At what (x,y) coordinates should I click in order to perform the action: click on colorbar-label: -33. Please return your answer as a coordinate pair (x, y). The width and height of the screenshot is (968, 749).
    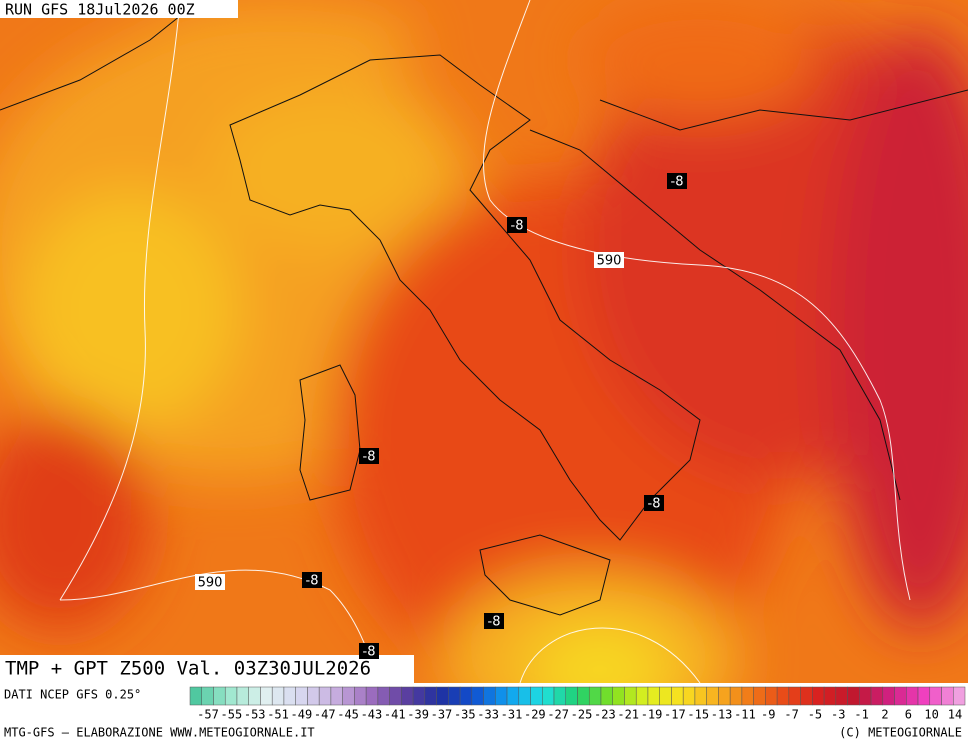
    Looking at the image, I should click on (488, 715).